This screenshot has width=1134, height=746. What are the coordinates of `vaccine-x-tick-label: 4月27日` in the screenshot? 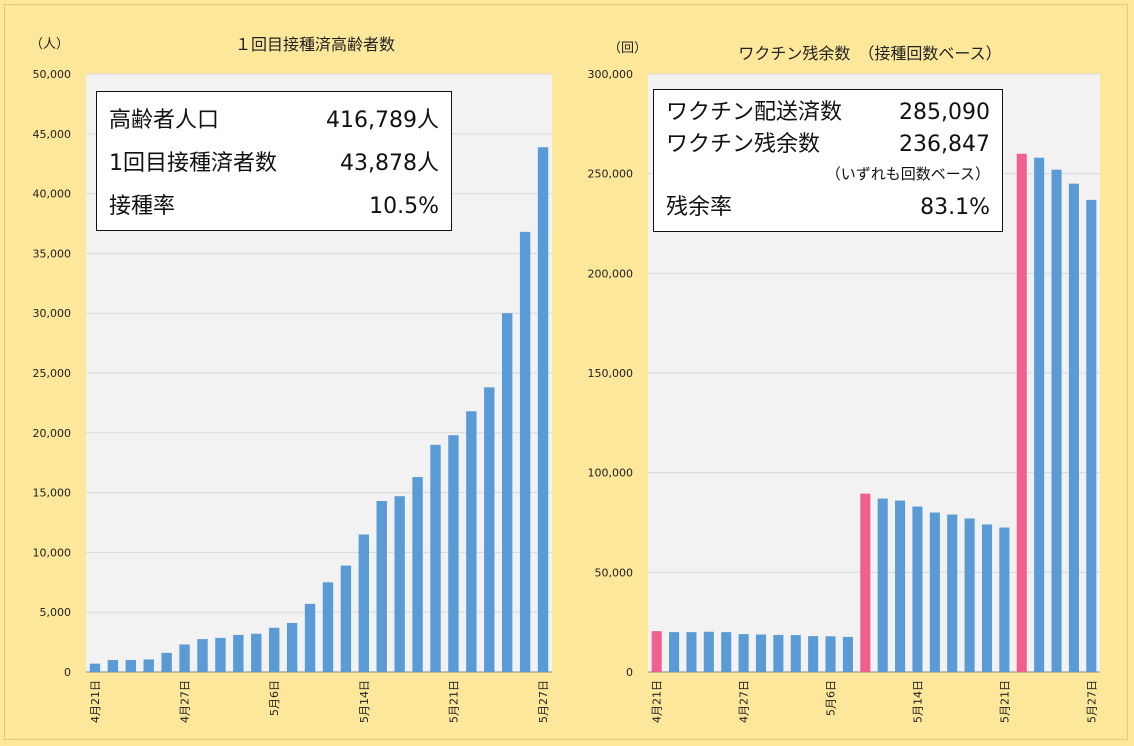 It's located at (744, 701).